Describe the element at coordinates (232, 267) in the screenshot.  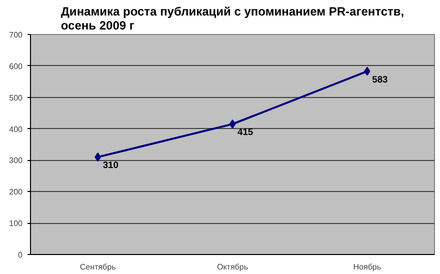
I see `x-tick-label: Октябрь` at that location.